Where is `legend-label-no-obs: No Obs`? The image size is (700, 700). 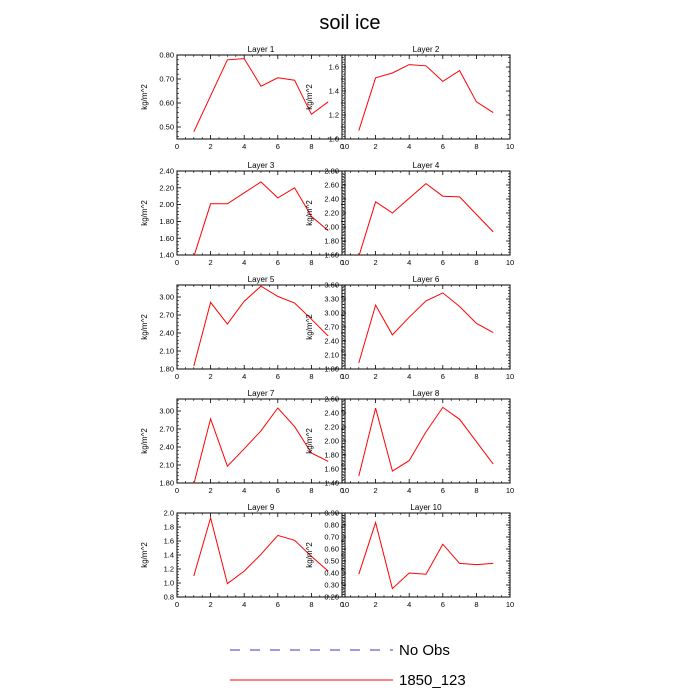
legend-label-no-obs: No Obs is located at coordinates (424, 650).